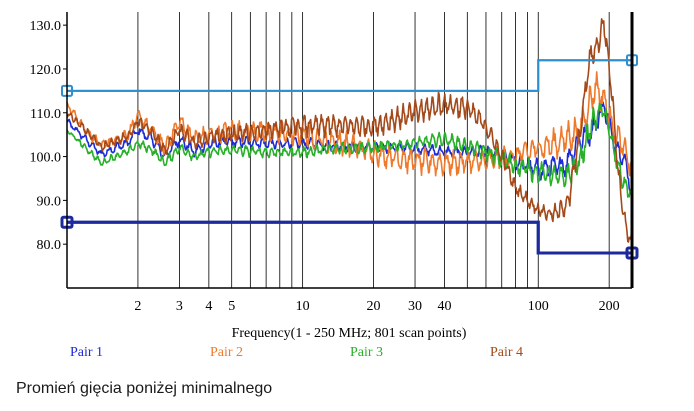 The height and width of the screenshot is (411, 694). I want to click on x-tick-labels: 2 3 4 5 10 20 30 40 100 200, so click(376, 306).